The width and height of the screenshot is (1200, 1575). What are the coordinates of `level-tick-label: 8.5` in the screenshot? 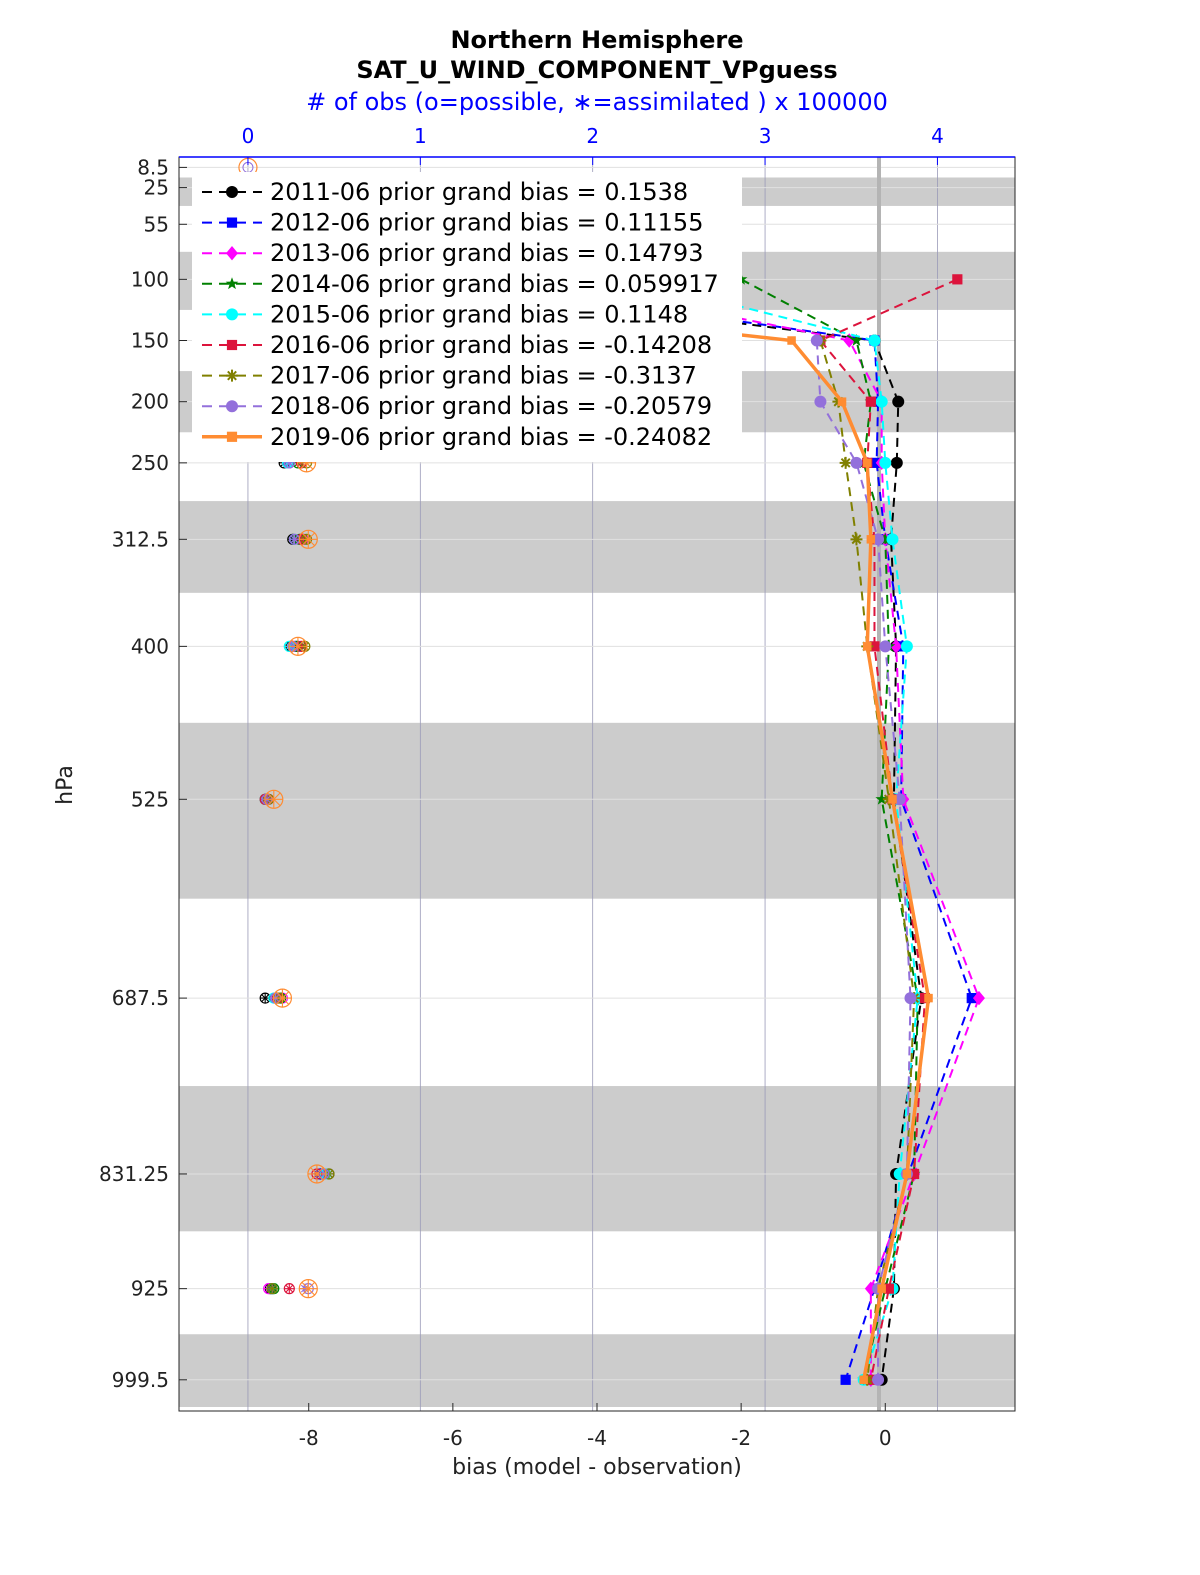 It's located at (153, 167).